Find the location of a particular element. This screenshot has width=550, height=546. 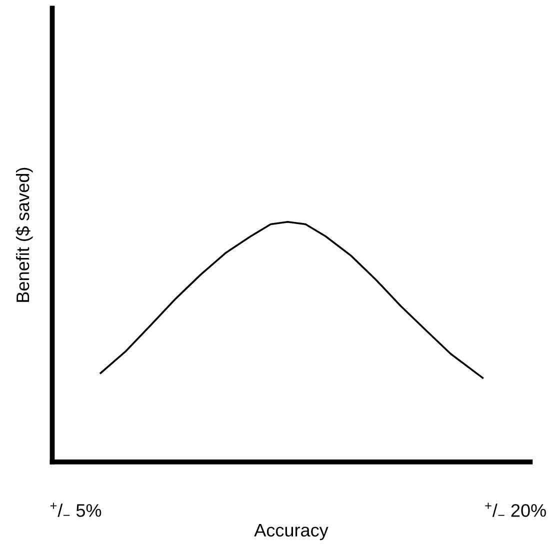

x-tick-label: $^{+}$/$_{−}$ 20% is located at coordinates (515, 509).